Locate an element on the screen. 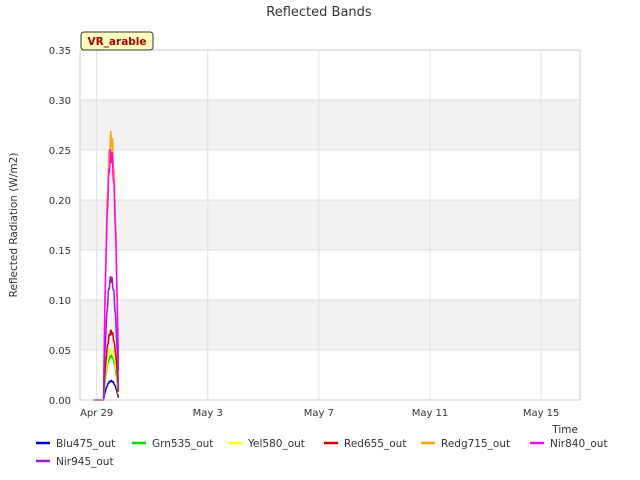  x-axis-ticks: Apr 29 May 3 May 7 May 11 May 15 is located at coordinates (319, 413).